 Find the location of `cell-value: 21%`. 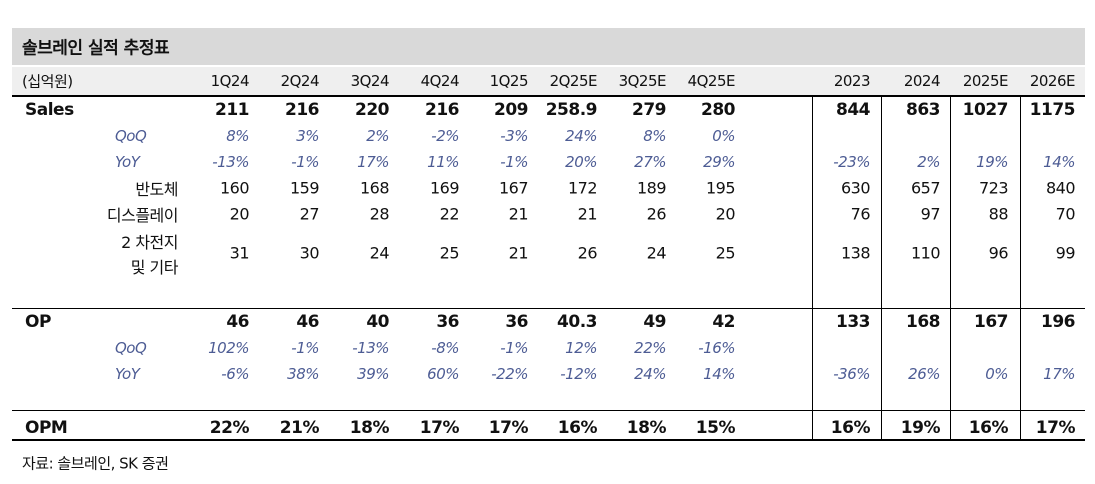

cell-value: 21% is located at coordinates (299, 428).